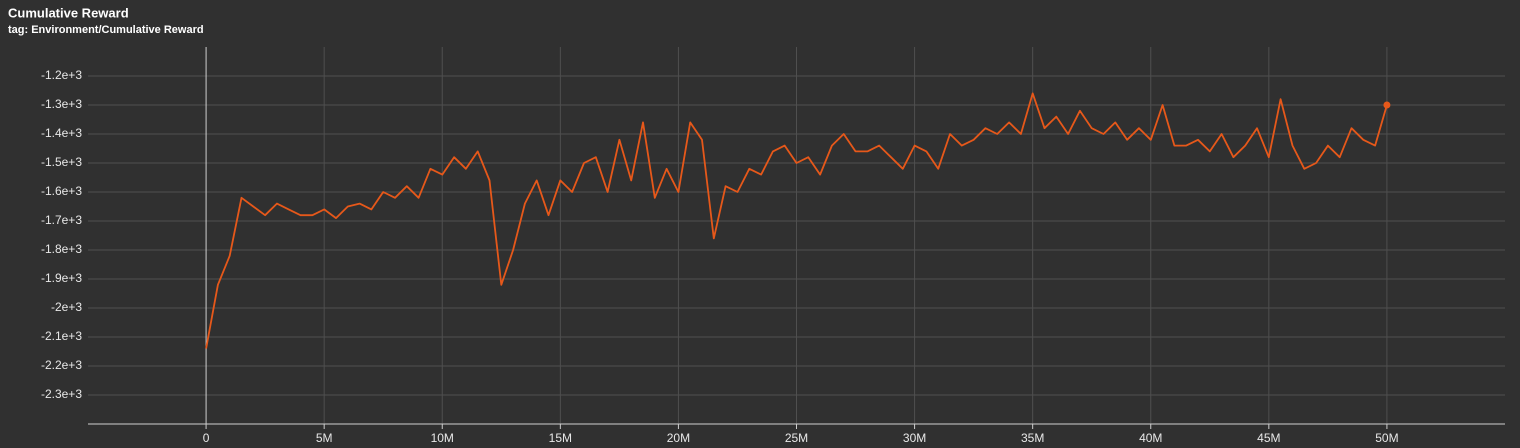  Describe the element at coordinates (61, 365) in the screenshot. I see `y-tick-label: -2.2e+3` at that location.